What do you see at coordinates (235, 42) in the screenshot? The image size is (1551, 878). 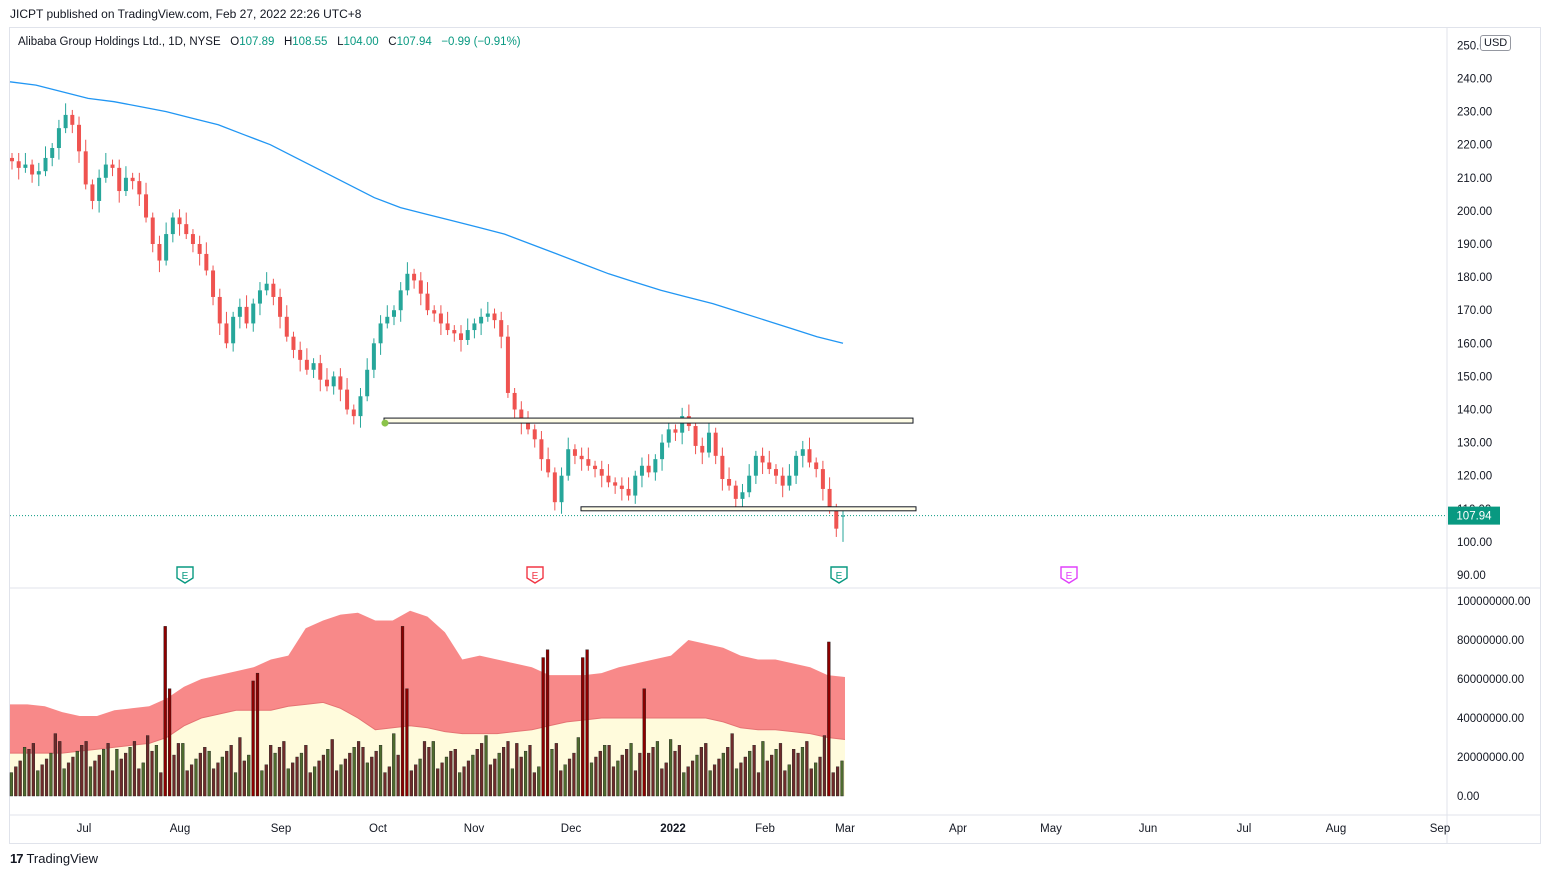 I see `open-label: O` at bounding box center [235, 42].